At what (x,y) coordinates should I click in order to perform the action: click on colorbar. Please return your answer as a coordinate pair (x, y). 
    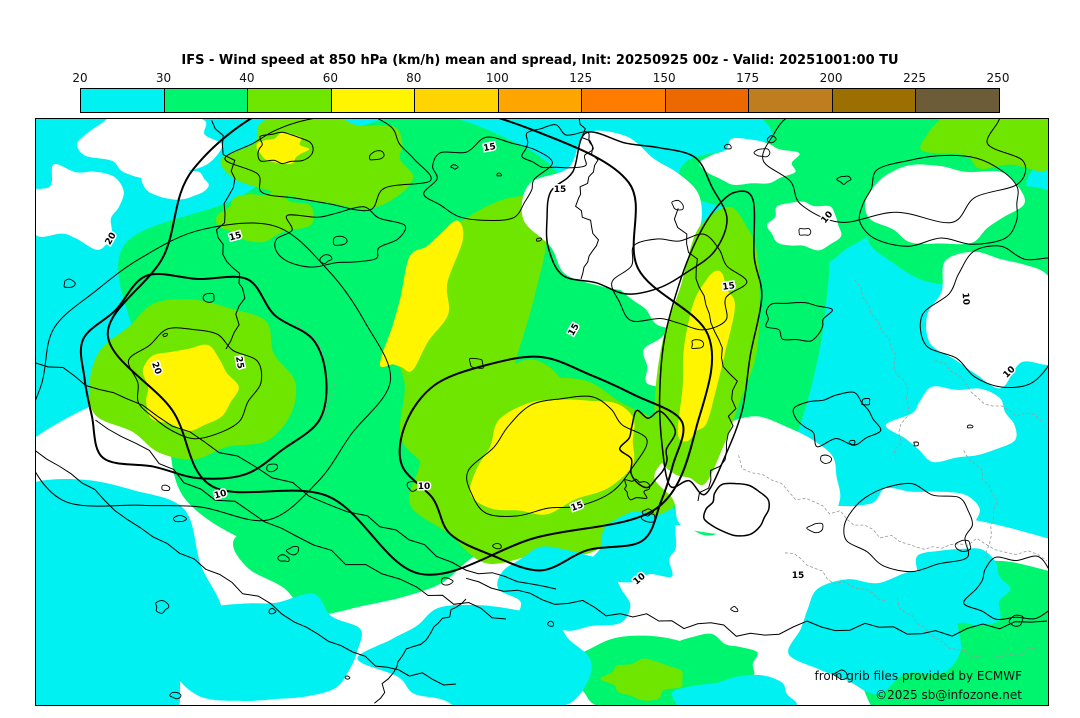
    Looking at the image, I should click on (540, 100).